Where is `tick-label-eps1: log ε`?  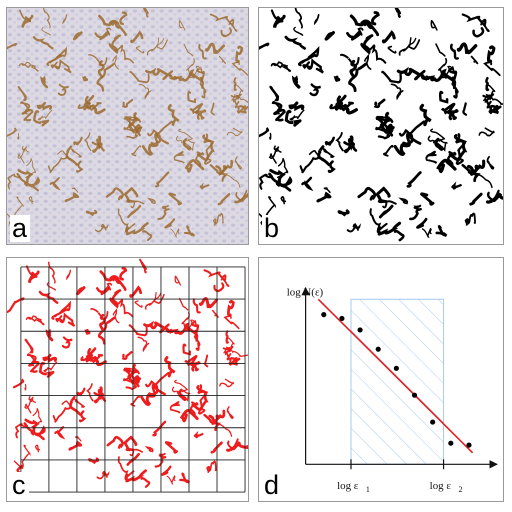
tick-label-eps1: log ε is located at coordinates (348, 486).